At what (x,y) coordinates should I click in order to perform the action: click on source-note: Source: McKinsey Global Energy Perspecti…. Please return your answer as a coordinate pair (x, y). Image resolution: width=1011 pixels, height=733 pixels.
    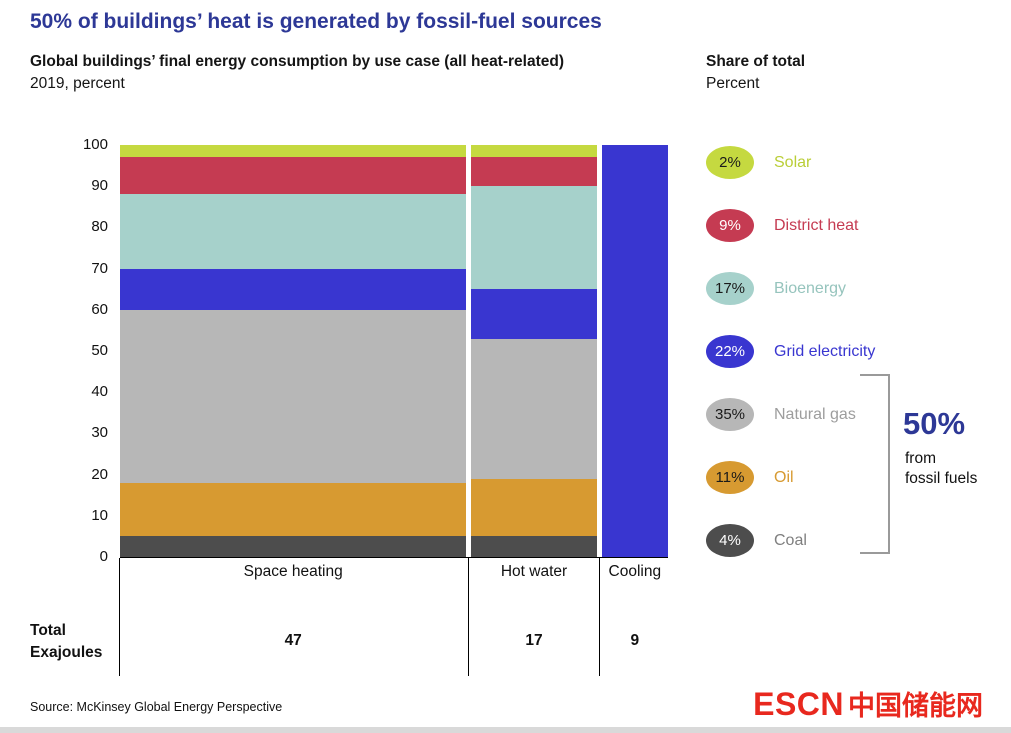
    Looking at the image, I should click on (156, 707).